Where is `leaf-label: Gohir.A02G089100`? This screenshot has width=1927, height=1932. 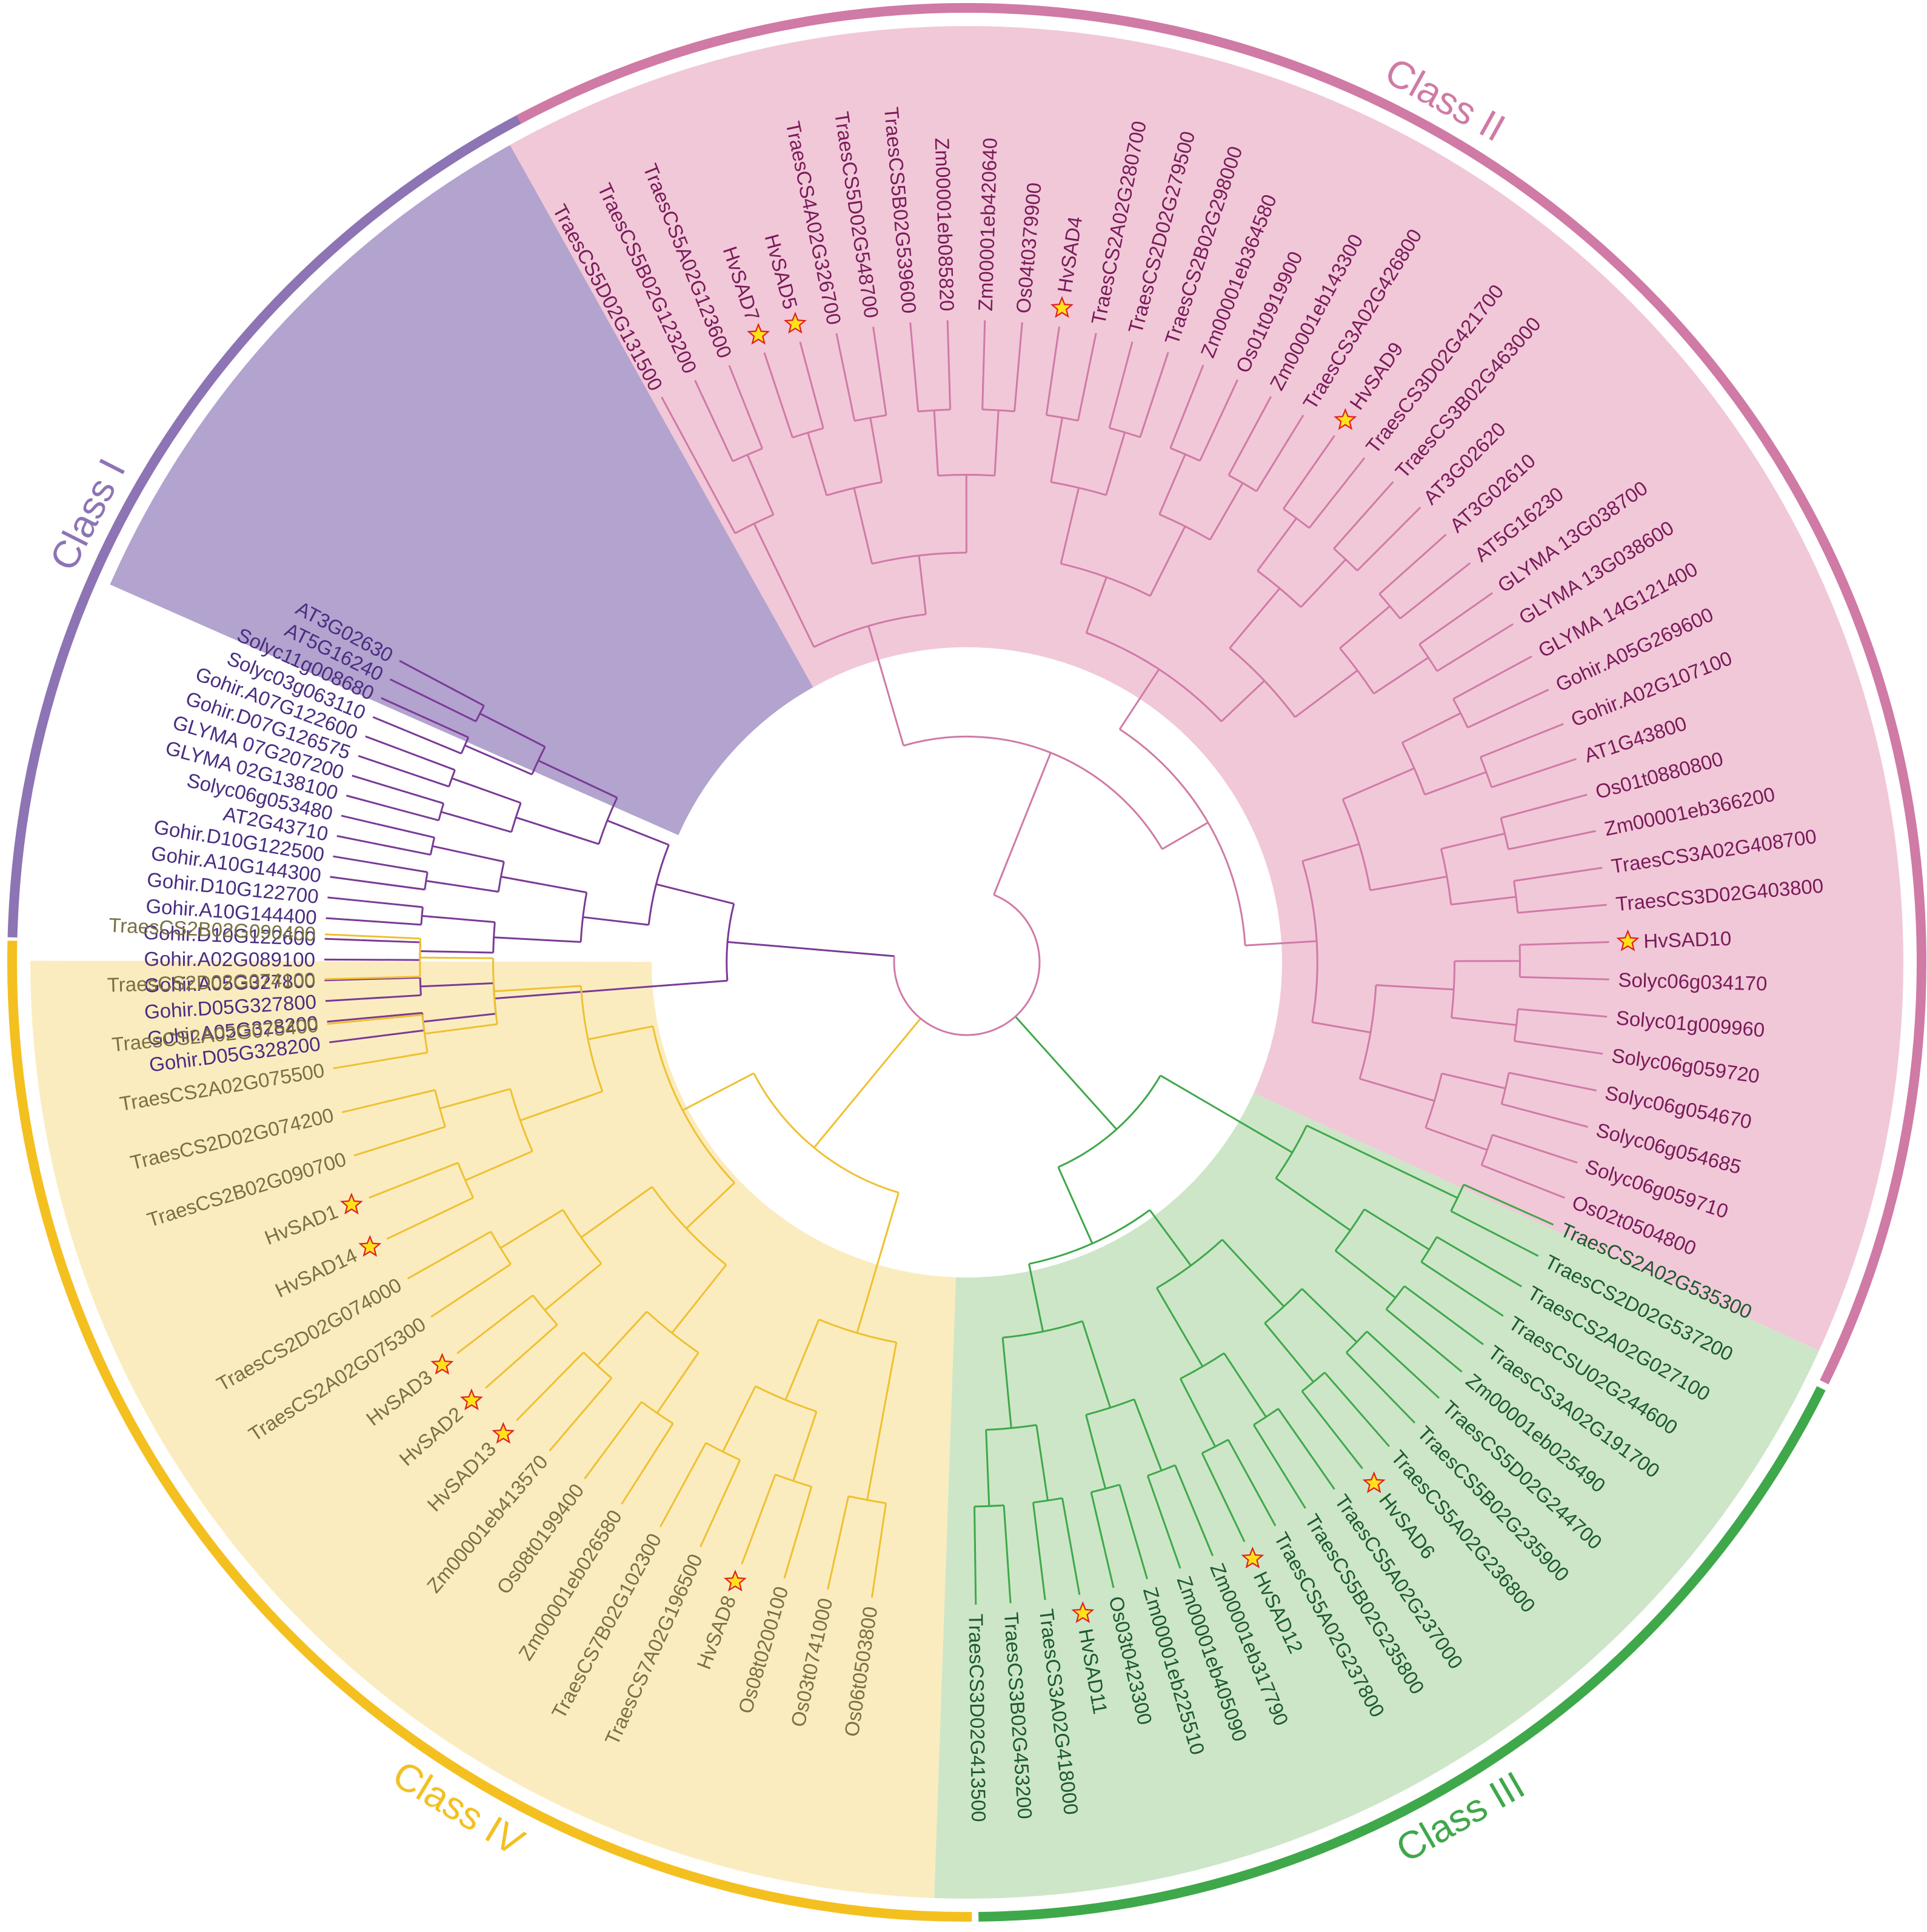
leaf-label: Gohir.A02G089100 is located at coordinates (229, 960).